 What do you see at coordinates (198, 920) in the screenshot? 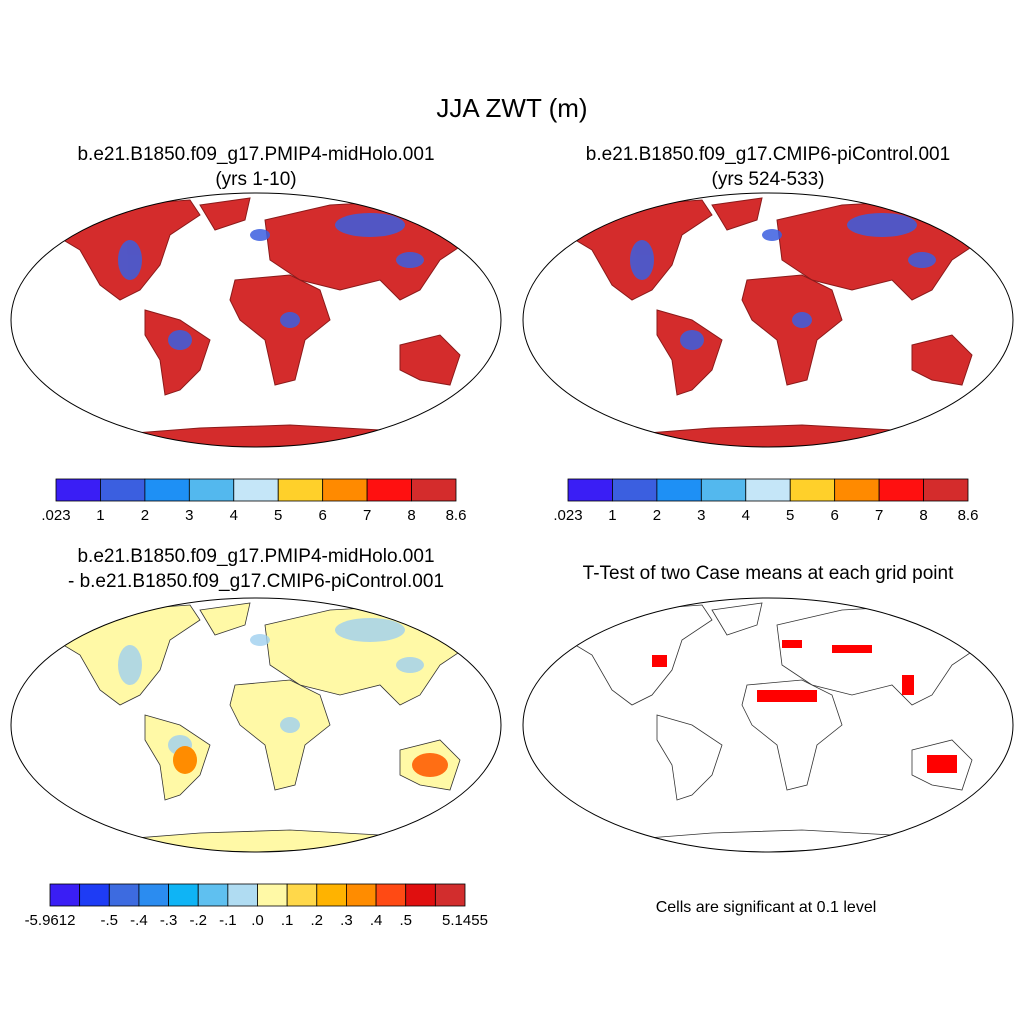
I see `colorbar-label: -.2` at bounding box center [198, 920].